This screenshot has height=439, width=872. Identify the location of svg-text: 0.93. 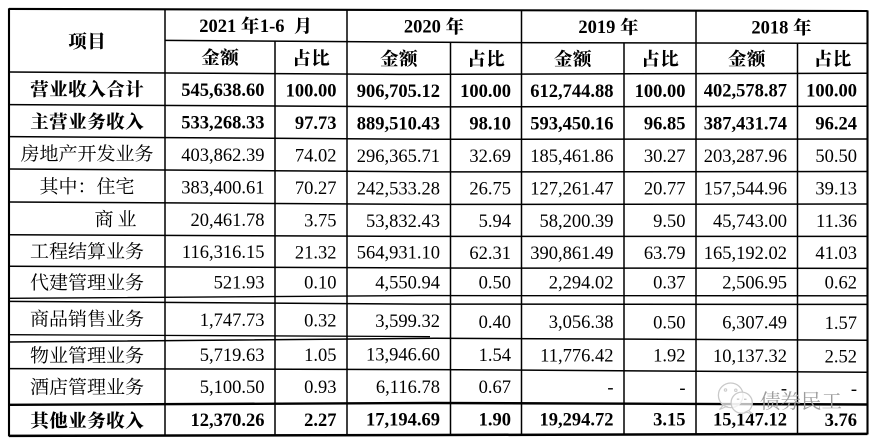
(320, 388).